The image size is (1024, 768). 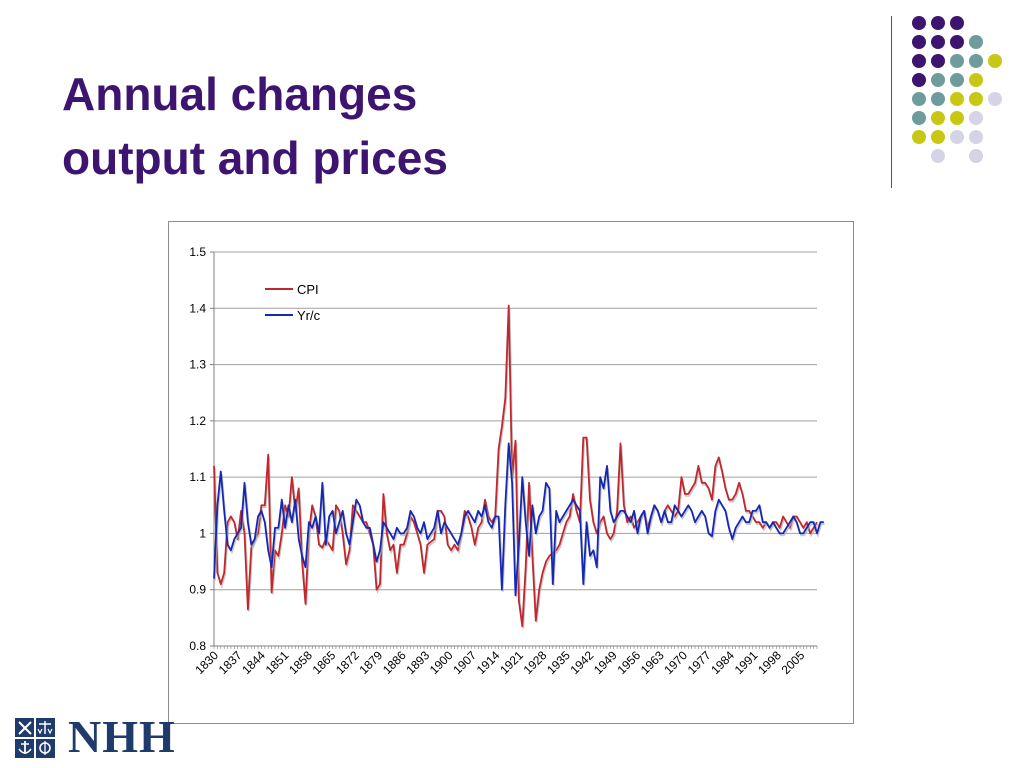 What do you see at coordinates (417, 662) in the screenshot?
I see `x-tick-label: 1893` at bounding box center [417, 662].